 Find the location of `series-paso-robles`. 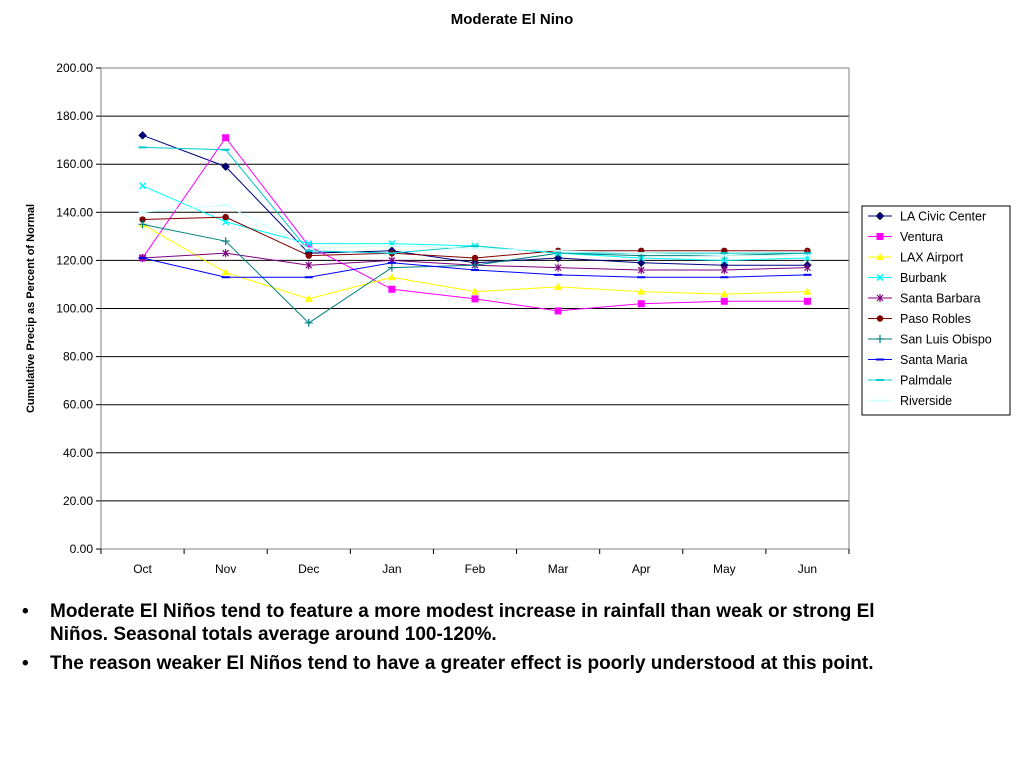

series-paso-robles is located at coordinates (475, 237).